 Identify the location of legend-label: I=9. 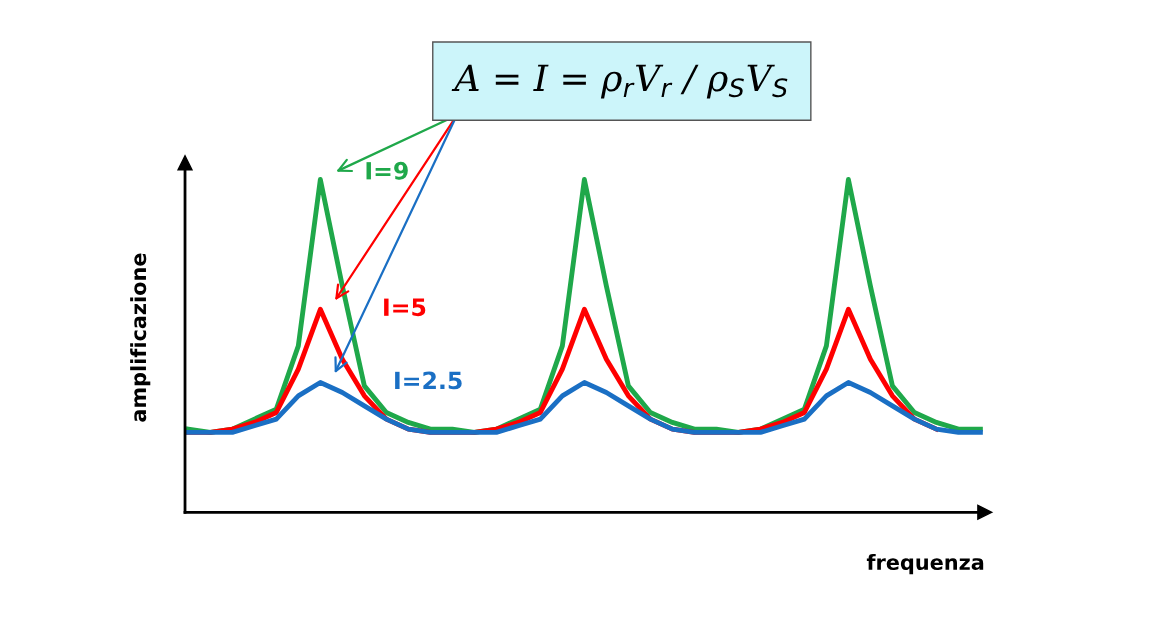
(387, 170).